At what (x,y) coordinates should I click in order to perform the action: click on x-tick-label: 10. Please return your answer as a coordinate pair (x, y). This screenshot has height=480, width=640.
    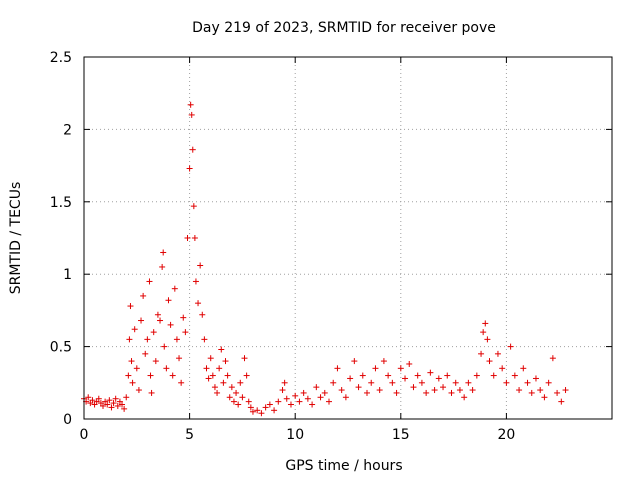
    Looking at the image, I should click on (295, 435).